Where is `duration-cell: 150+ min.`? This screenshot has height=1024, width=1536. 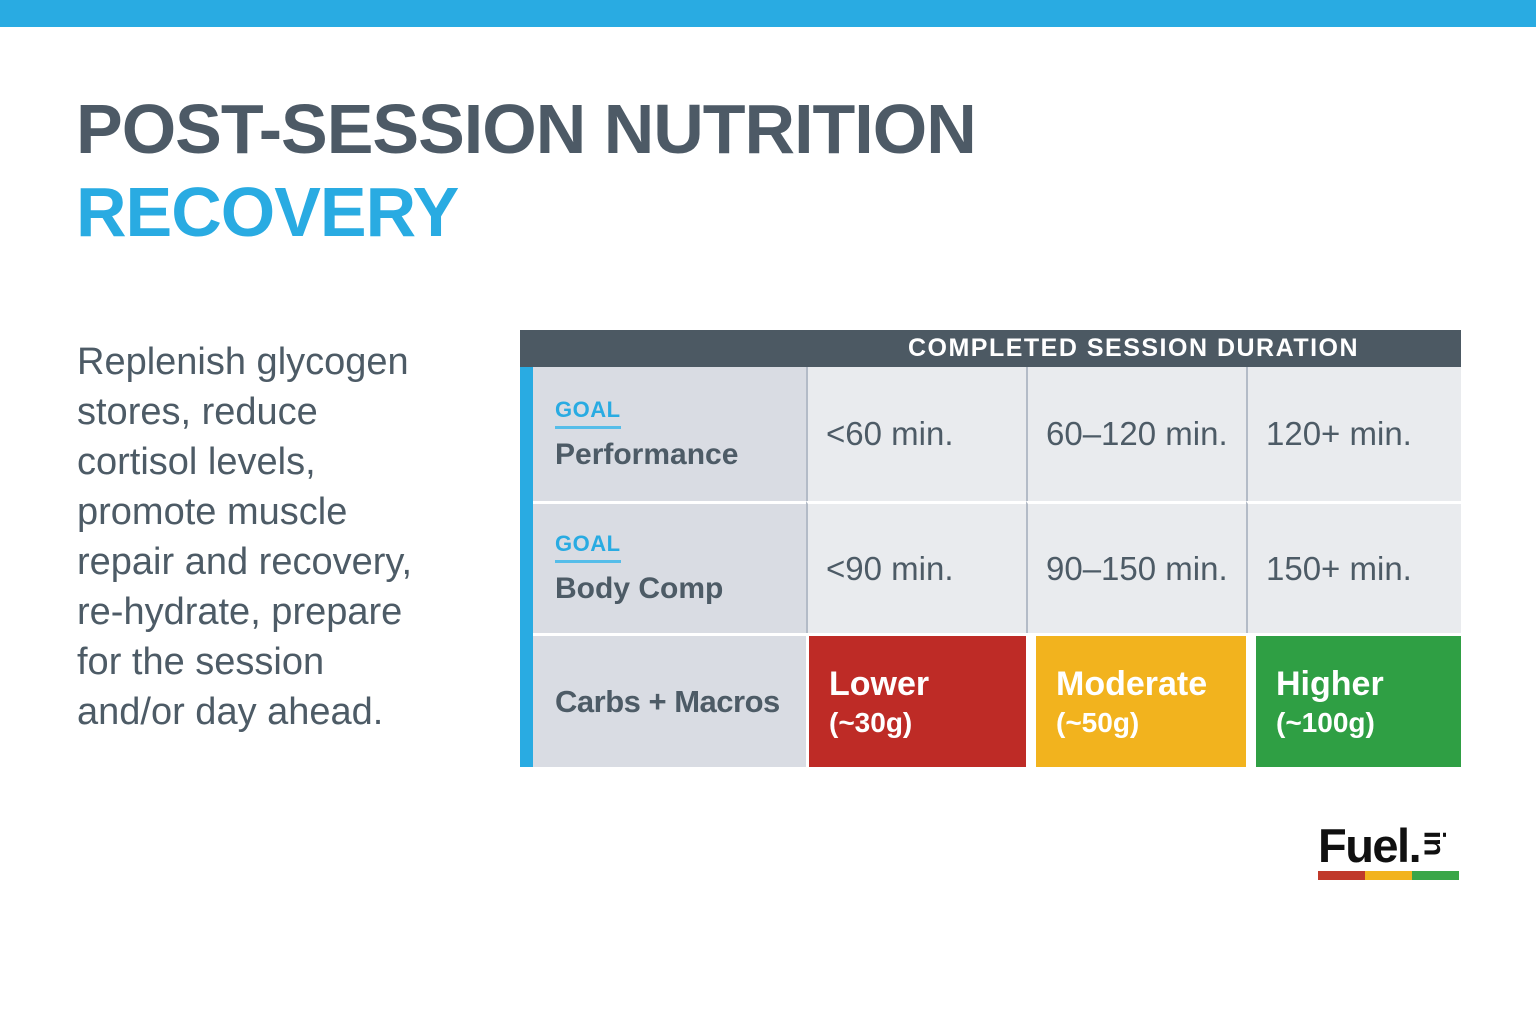
duration-cell: 150+ min. is located at coordinates (1353, 567).